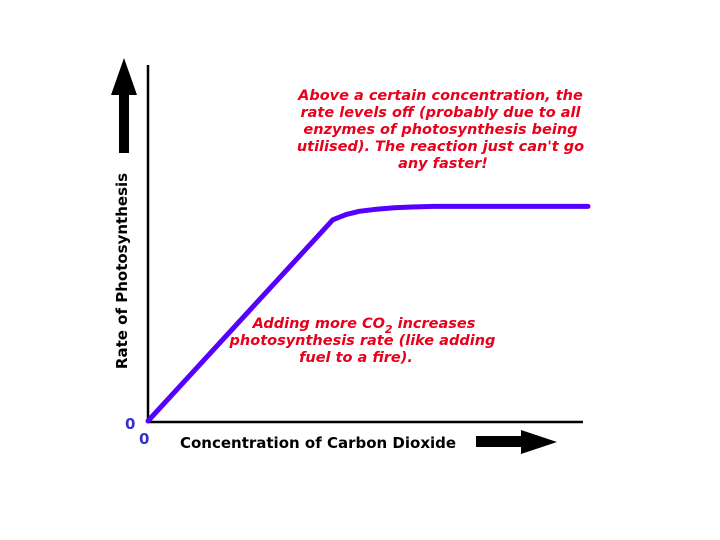 This screenshot has width=720, height=540. What do you see at coordinates (440, 147) in the screenshot?
I see `plateau-annotation-line: utilised). The reaction just can't go` at bounding box center [440, 147].